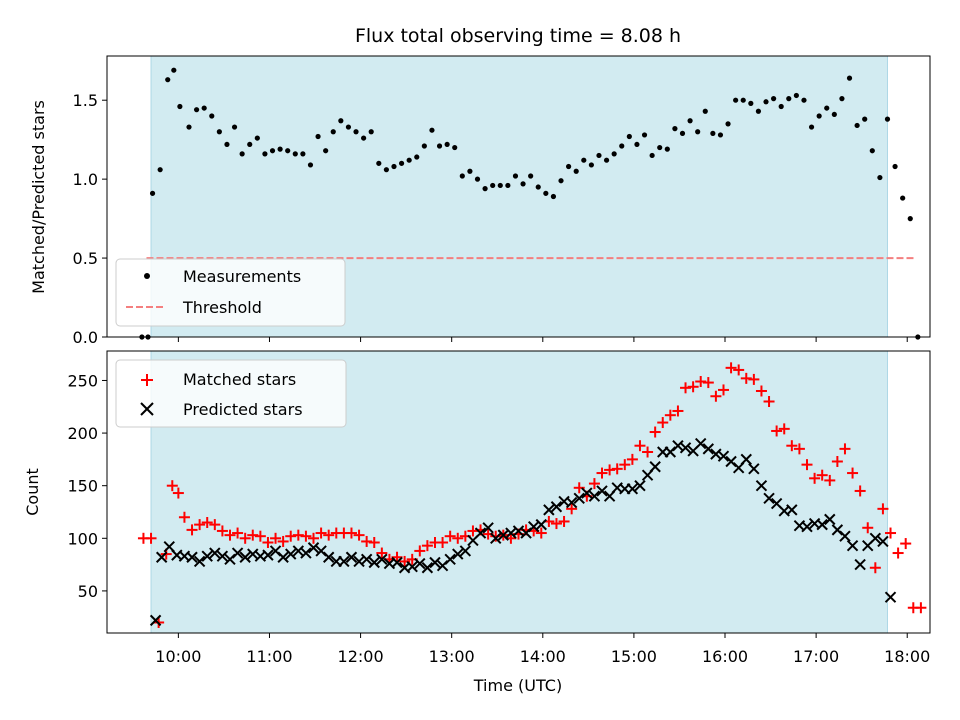 The image size is (960, 720). What do you see at coordinates (88, 591) in the screenshot?
I see `y-tick-label: 50` at bounding box center [88, 591].